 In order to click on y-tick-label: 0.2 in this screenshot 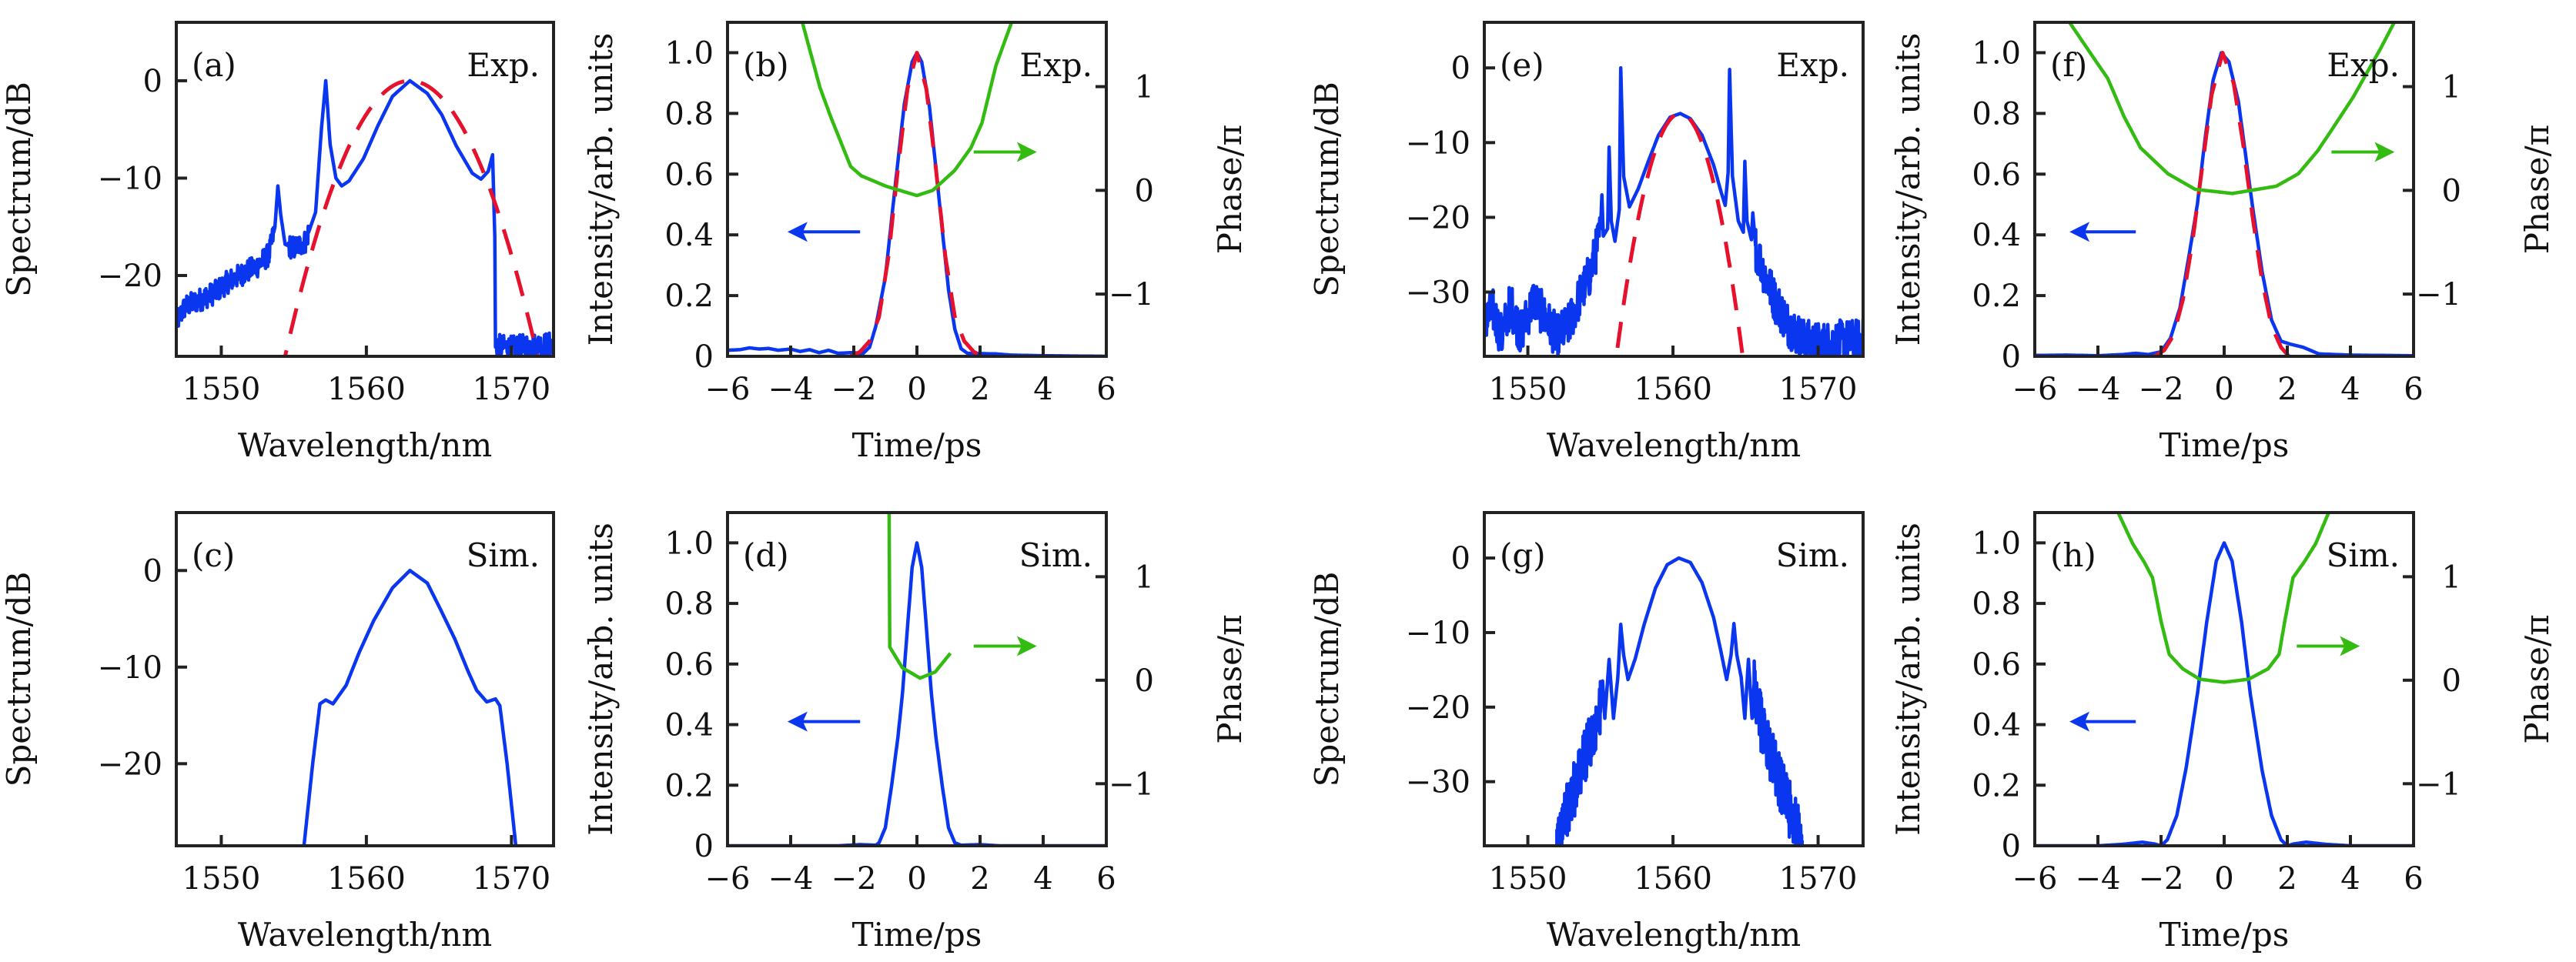, I will do `click(1997, 785)`.